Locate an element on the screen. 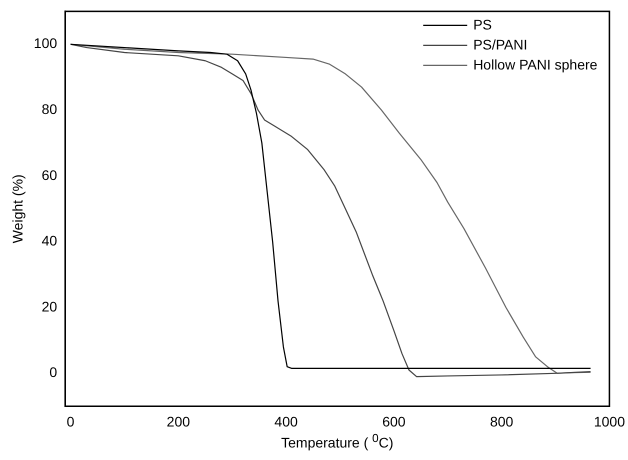  x-tick-label: 600 is located at coordinates (394, 421).